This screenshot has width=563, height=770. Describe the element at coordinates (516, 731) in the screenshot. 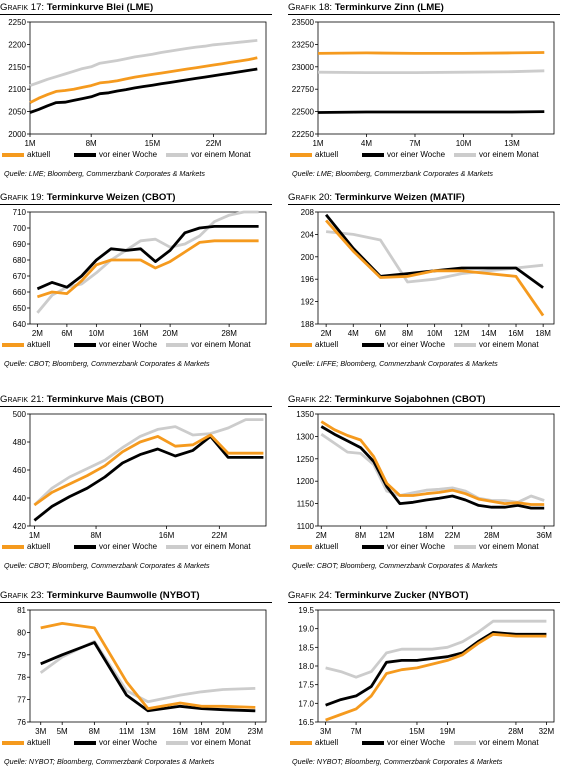

I see `x-tick-label: 28M` at that location.